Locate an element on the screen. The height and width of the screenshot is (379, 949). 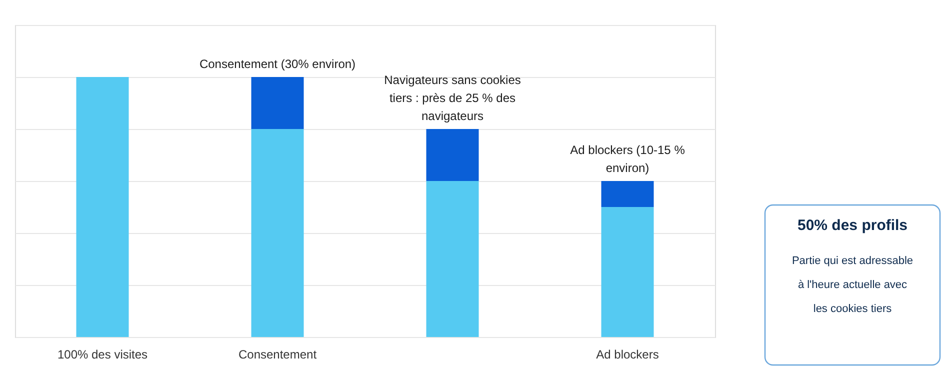
annotation: Ad blockers (10-15 % environ) is located at coordinates (628, 159).